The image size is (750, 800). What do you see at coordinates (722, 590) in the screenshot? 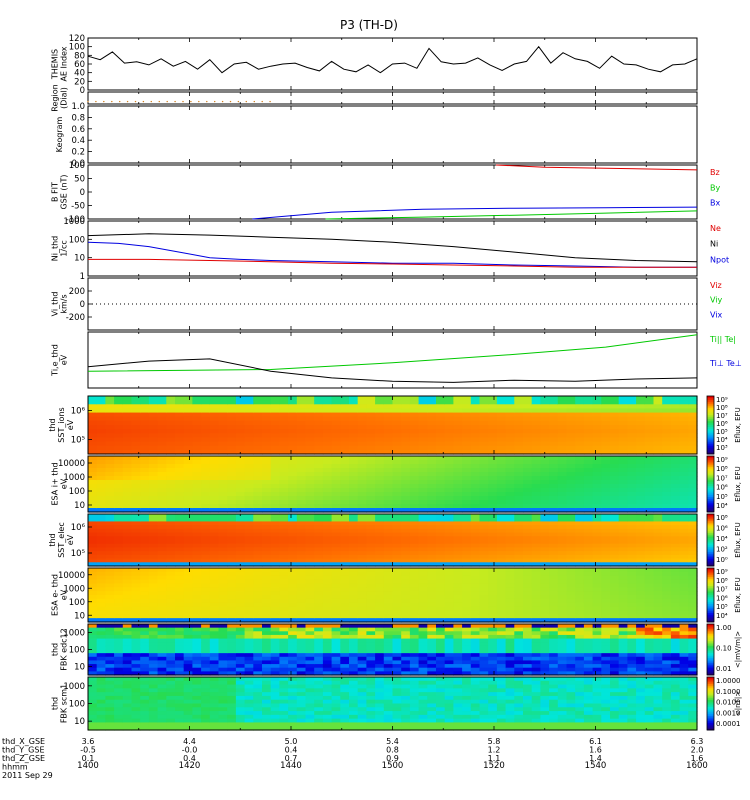
I see `colorbar-tick-label: 10⁷` at bounding box center [722, 590].